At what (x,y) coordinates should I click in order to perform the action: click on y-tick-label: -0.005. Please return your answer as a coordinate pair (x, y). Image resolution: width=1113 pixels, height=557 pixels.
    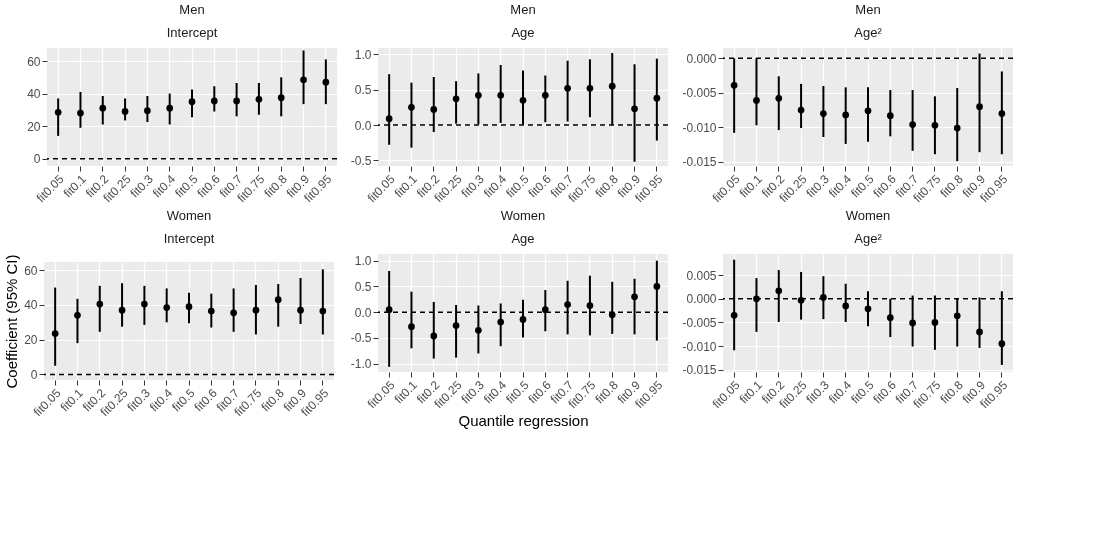
    Looking at the image, I should click on (699, 322).